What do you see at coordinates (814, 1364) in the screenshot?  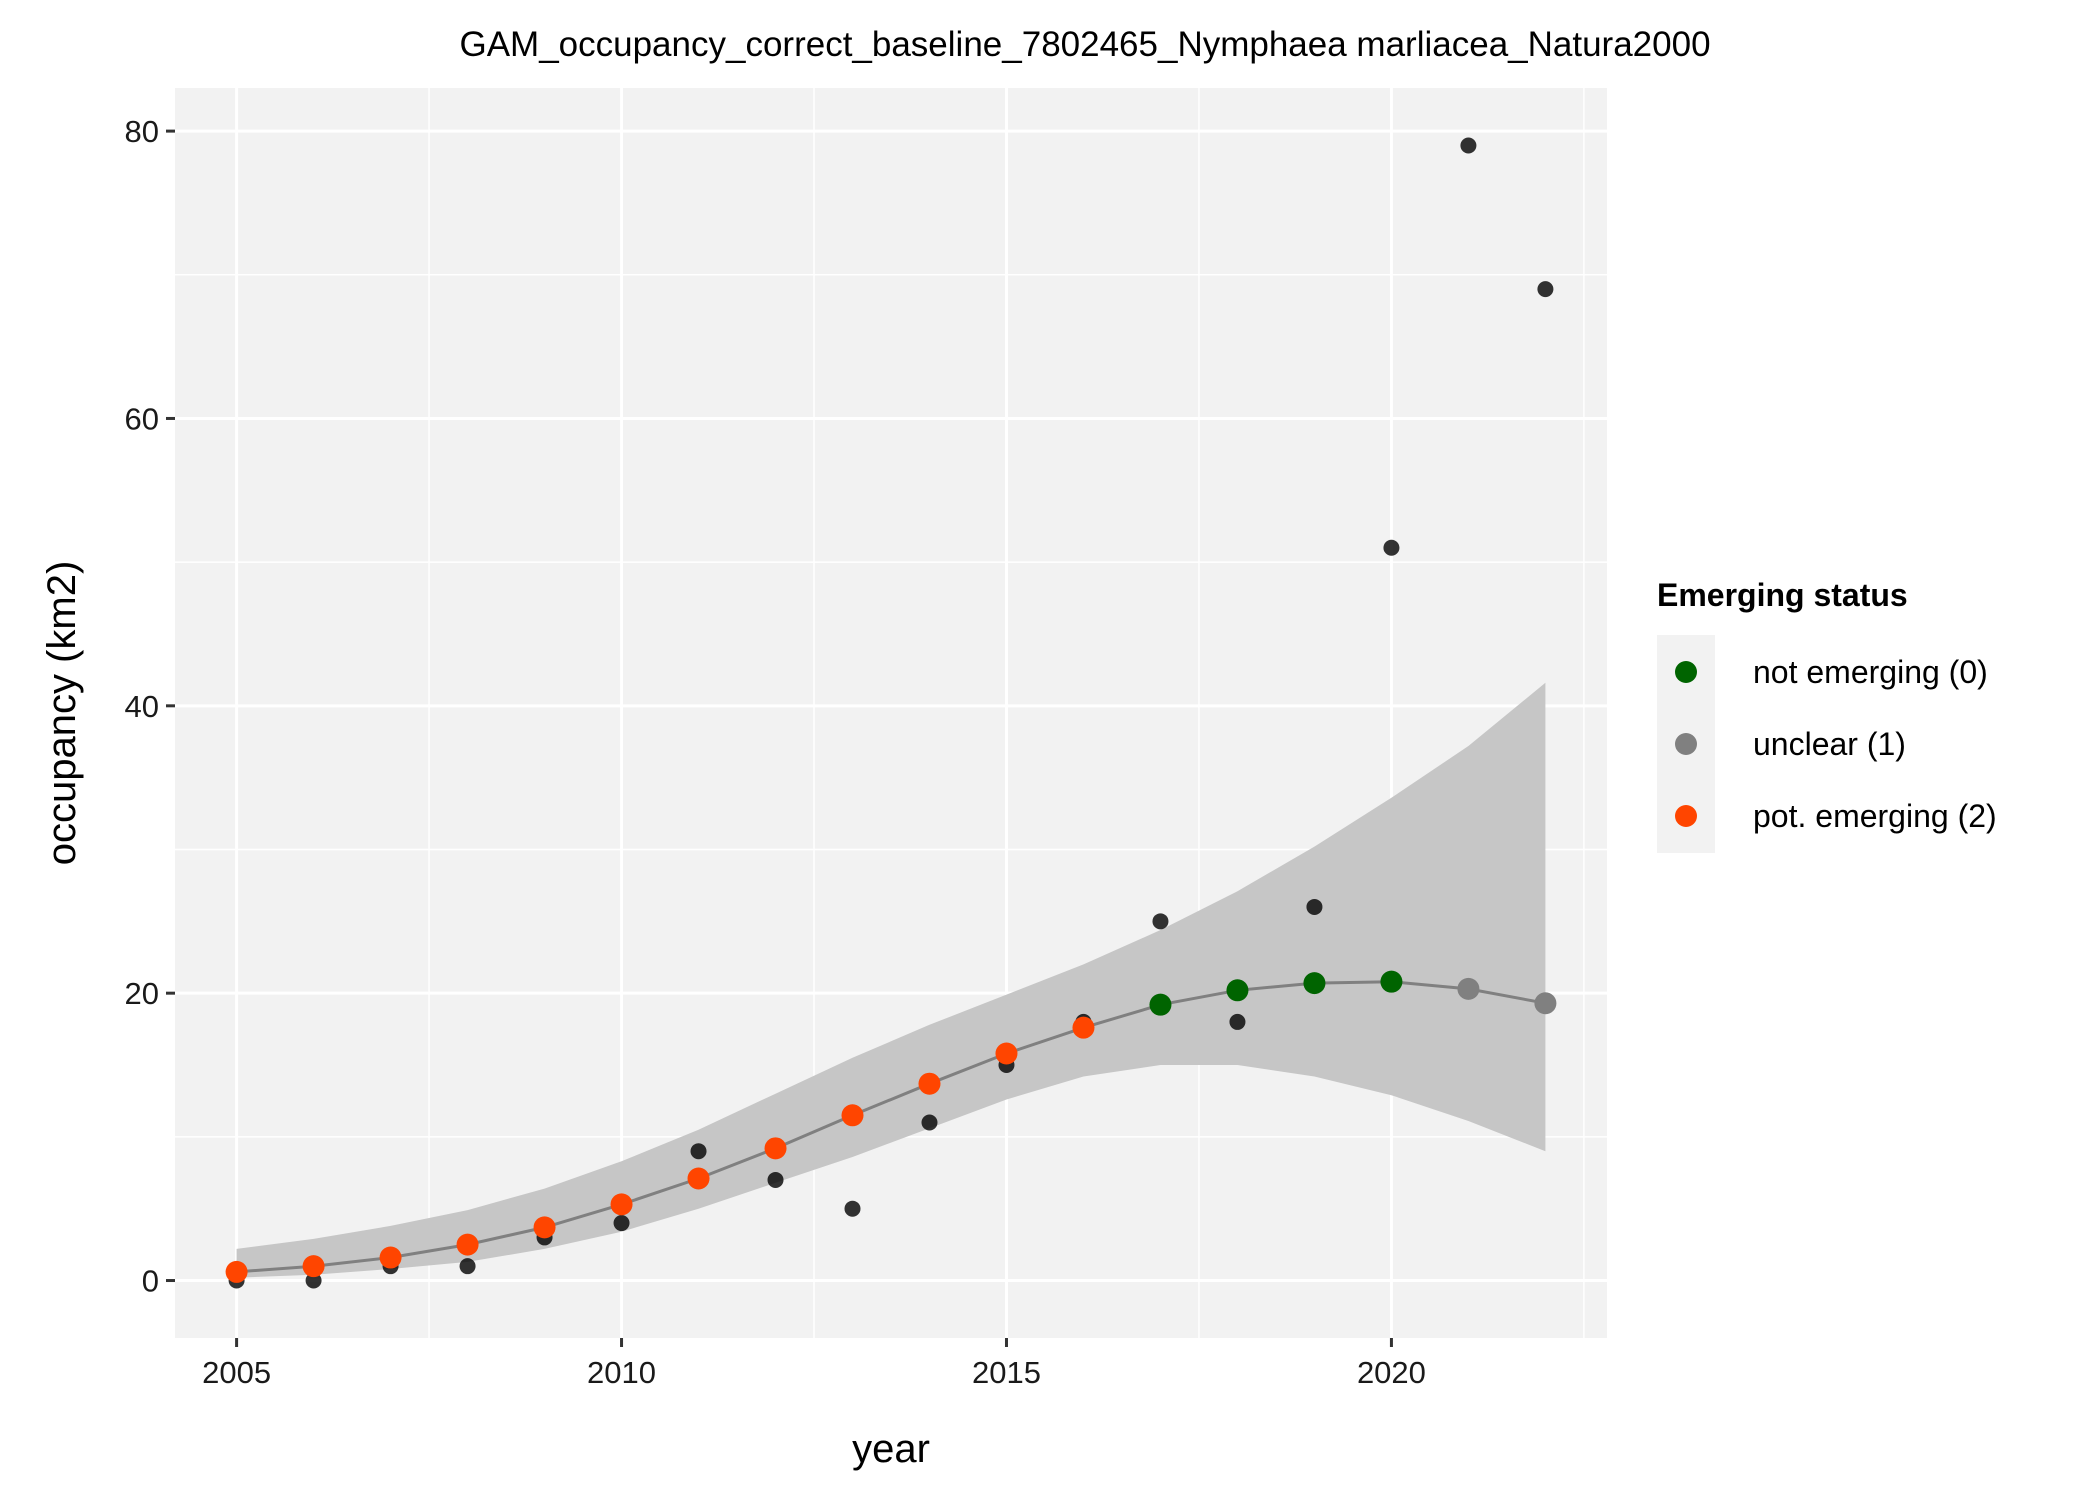 I see `x-axis: 2005 2010 2015 2020` at bounding box center [814, 1364].